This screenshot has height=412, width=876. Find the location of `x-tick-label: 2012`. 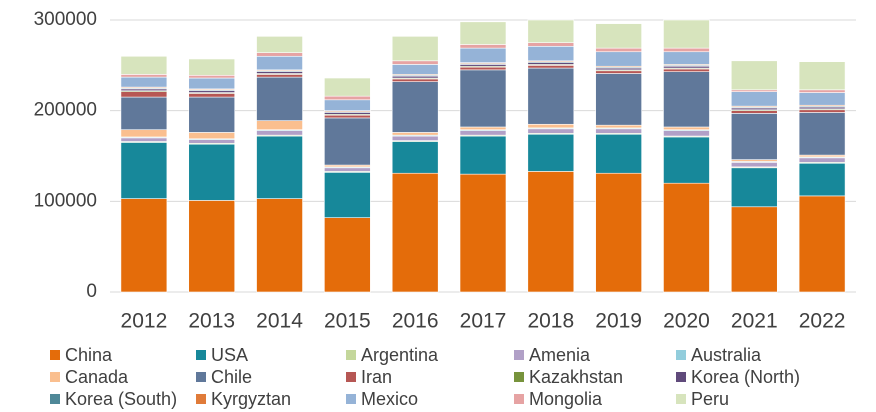

x-tick-label: 2012 is located at coordinates (144, 321).